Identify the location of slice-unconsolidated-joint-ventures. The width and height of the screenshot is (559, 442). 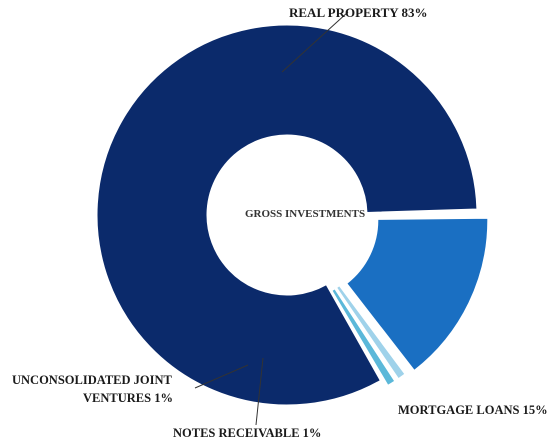
(363, 337).